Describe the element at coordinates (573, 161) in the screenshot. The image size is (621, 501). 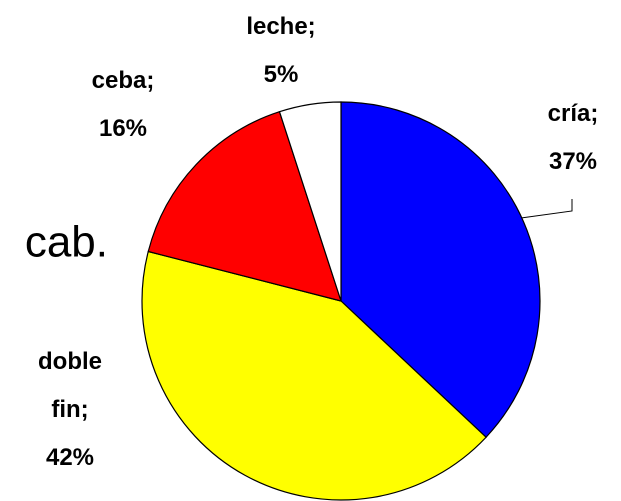
I see `value-label: 37%` at that location.